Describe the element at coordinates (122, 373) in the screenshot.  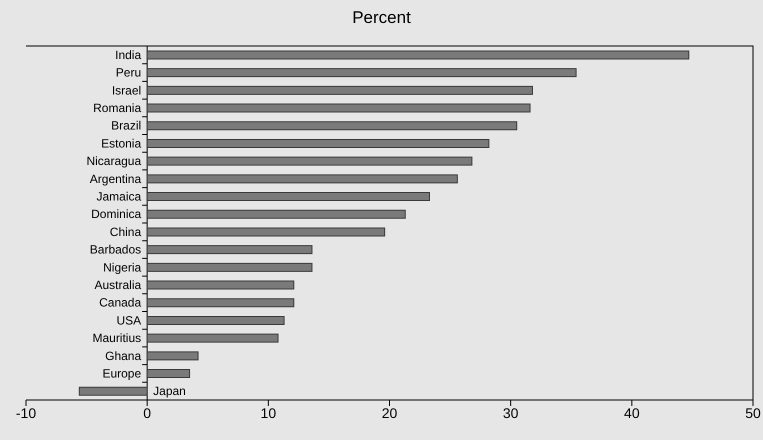
I see `y-tick-label: Europe` at that location.